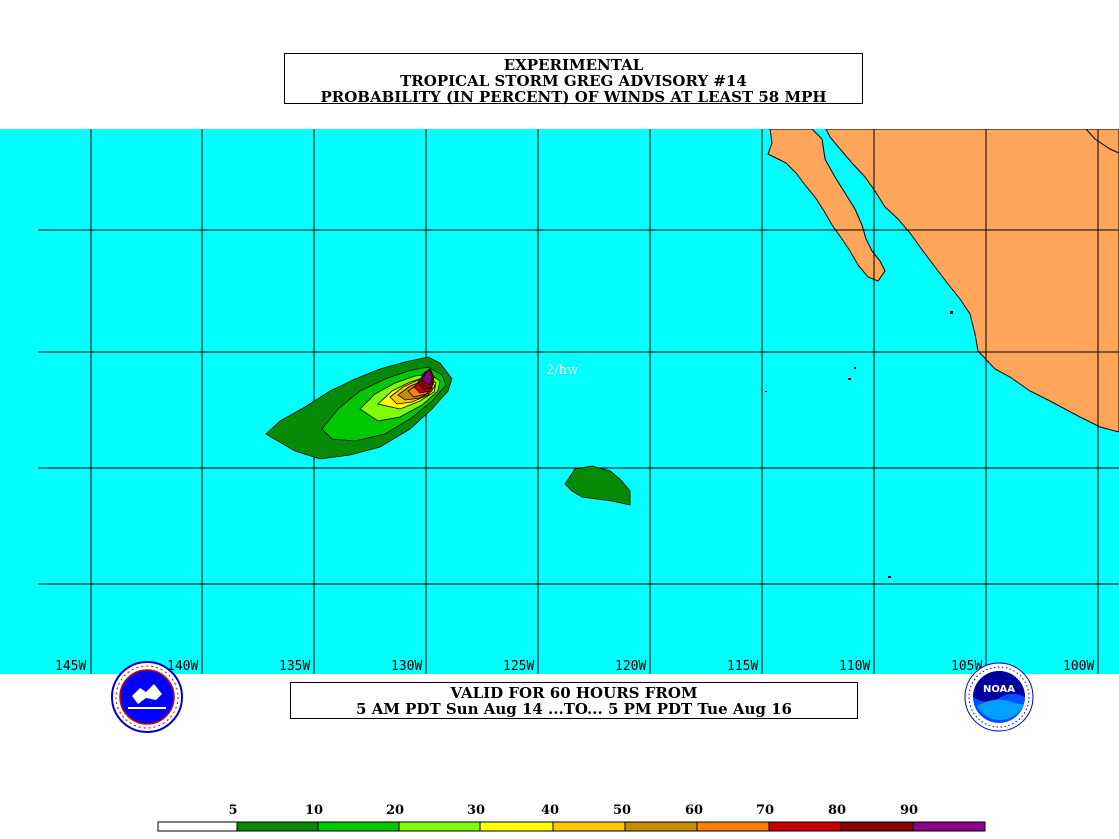 Image resolution: width=1119 pixels, height=839 pixels. I want to click on title-line-1: EXPERIMENTAL, so click(573, 65).